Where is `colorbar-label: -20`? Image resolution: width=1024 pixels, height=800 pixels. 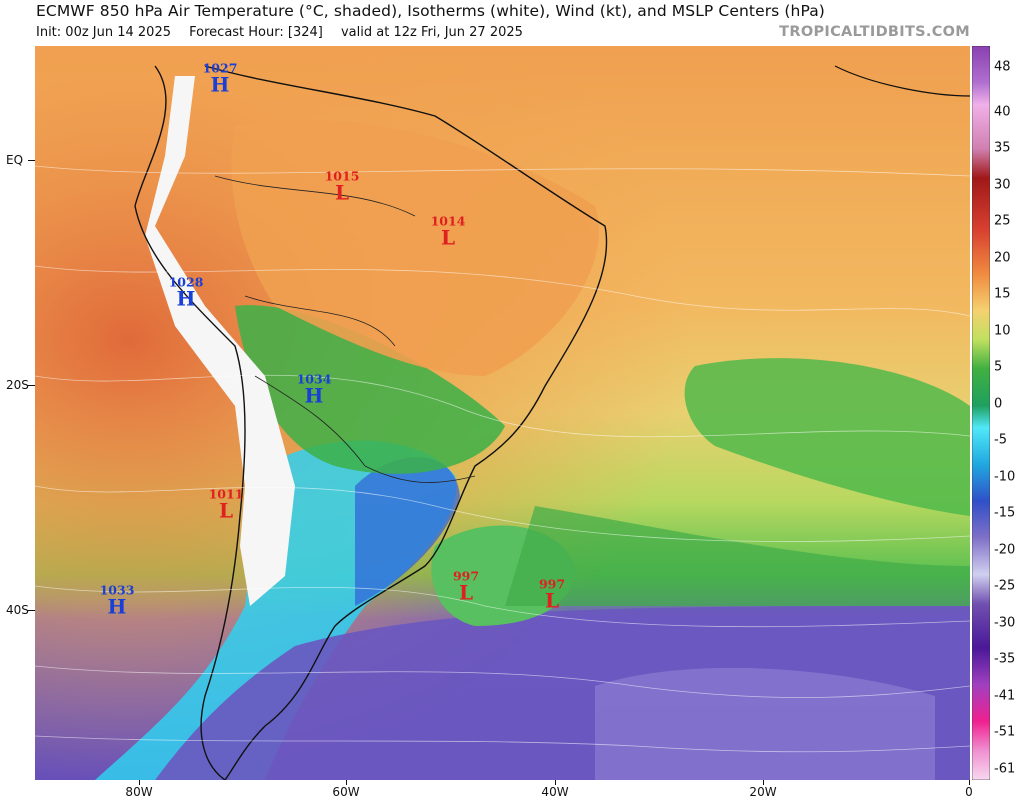 colorbar-label: -20 is located at coordinates (1005, 550).